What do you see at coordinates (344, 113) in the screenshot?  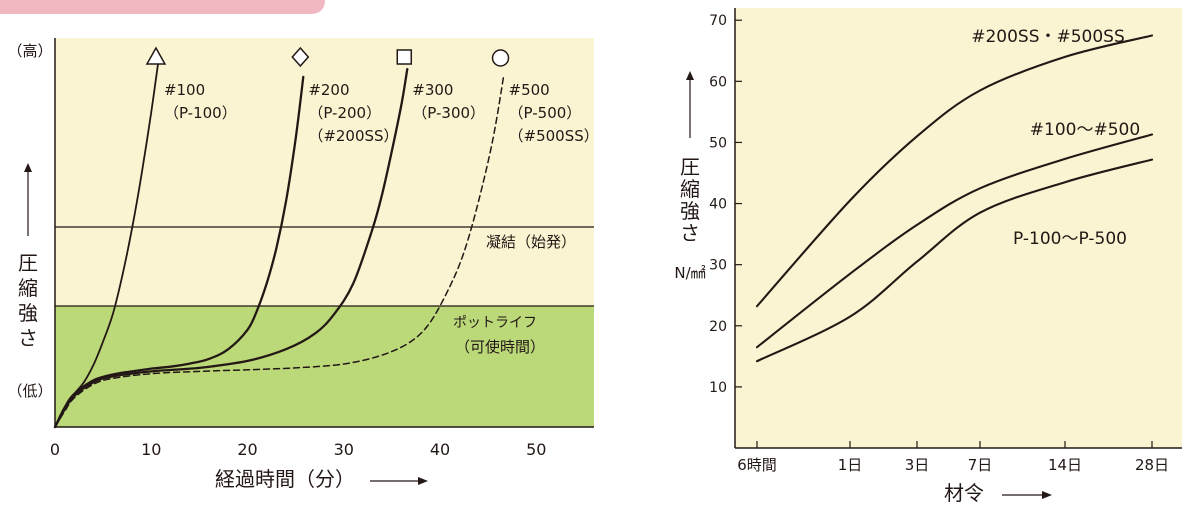 I see `left-series-label: （P-200）` at bounding box center [344, 113].